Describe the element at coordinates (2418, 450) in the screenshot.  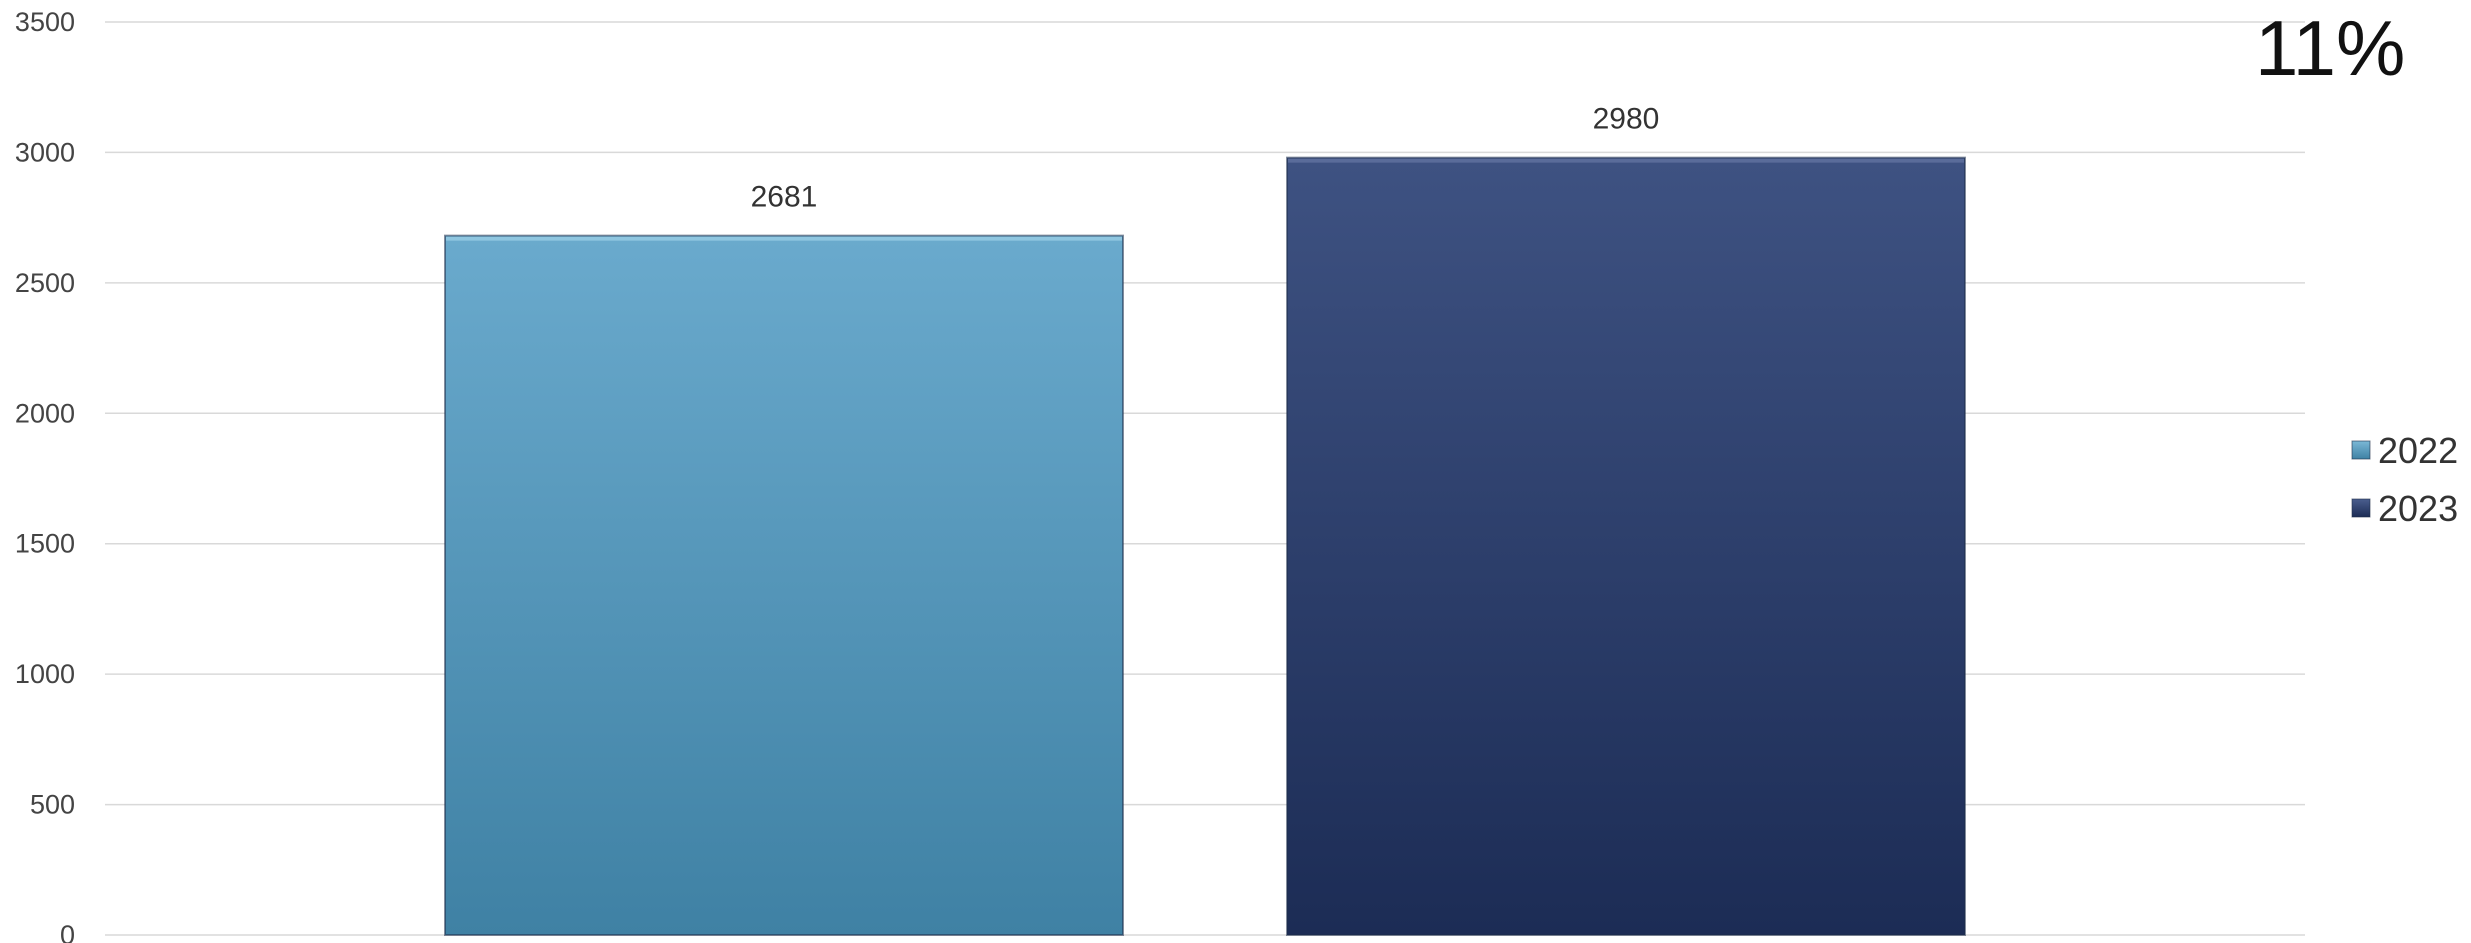
I see `legend-label-2022: 2022` at that location.